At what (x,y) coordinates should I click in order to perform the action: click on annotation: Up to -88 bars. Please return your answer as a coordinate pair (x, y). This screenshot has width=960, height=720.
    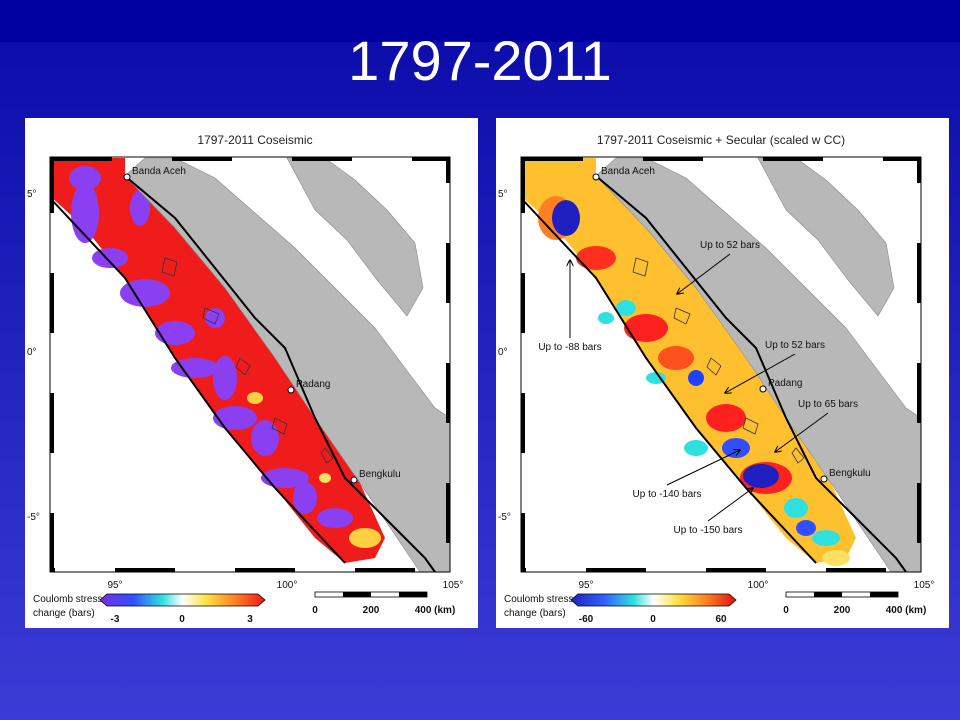
    Looking at the image, I should click on (569, 347).